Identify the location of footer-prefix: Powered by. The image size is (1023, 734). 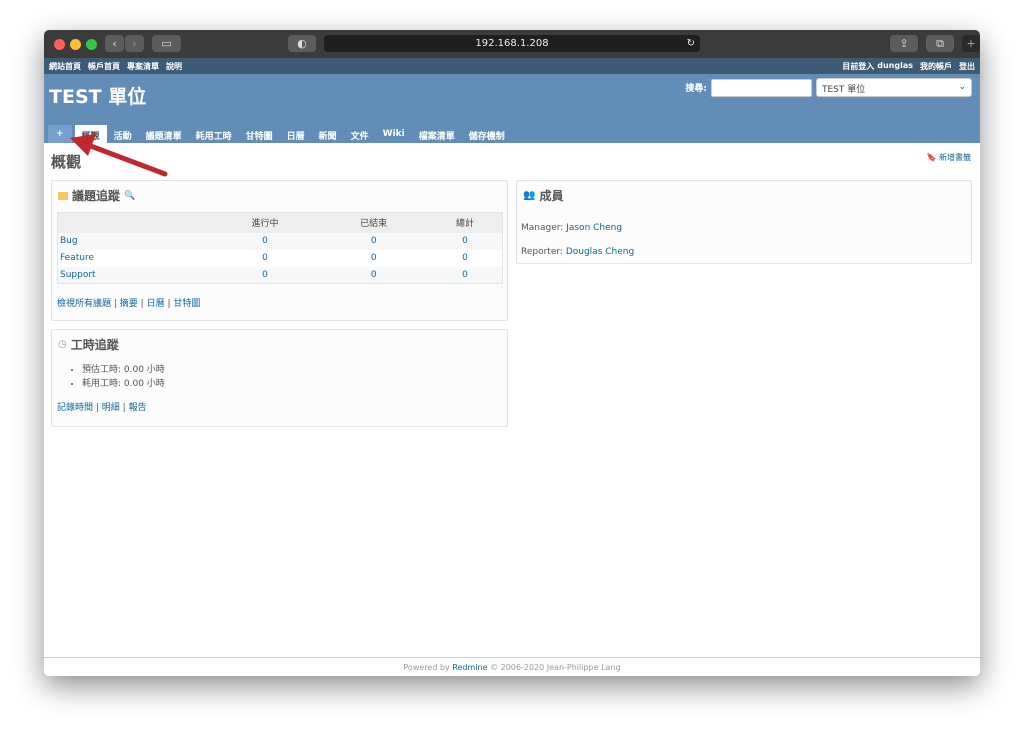
(426, 667).